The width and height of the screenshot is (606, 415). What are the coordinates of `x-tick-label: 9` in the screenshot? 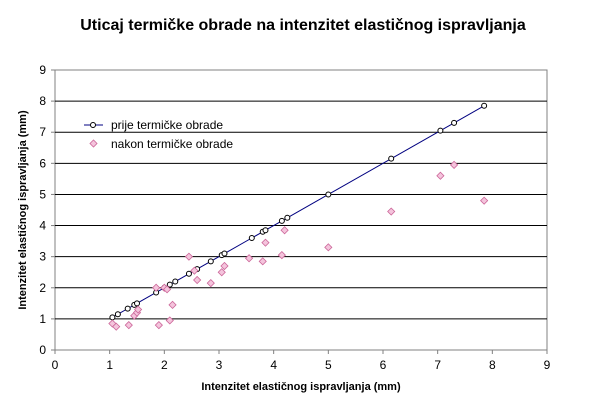 It's located at (547, 365).